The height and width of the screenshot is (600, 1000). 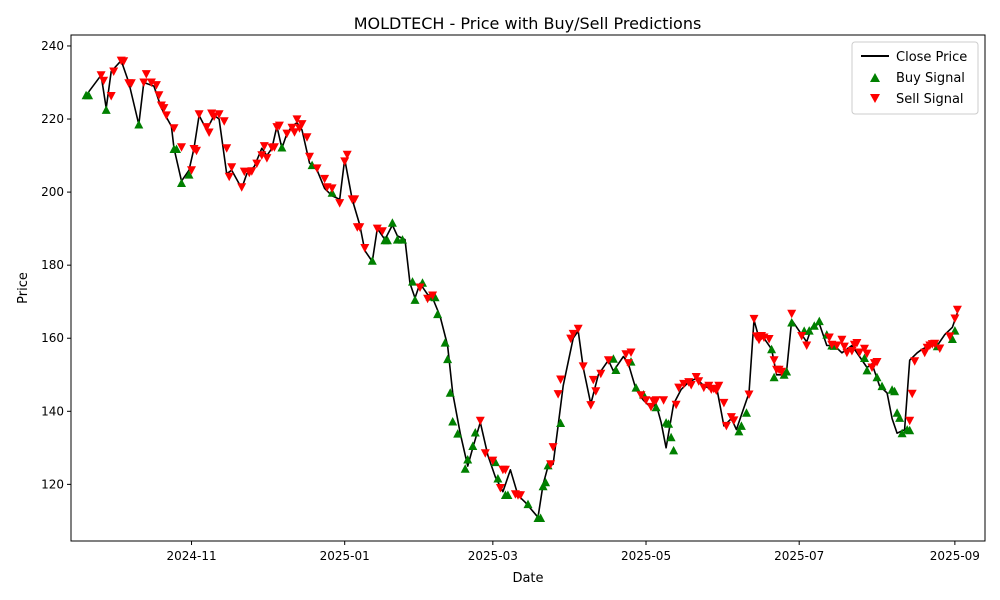 I want to click on y-axis: 120 140 160 180 200 220 240, so click(x=56, y=265).